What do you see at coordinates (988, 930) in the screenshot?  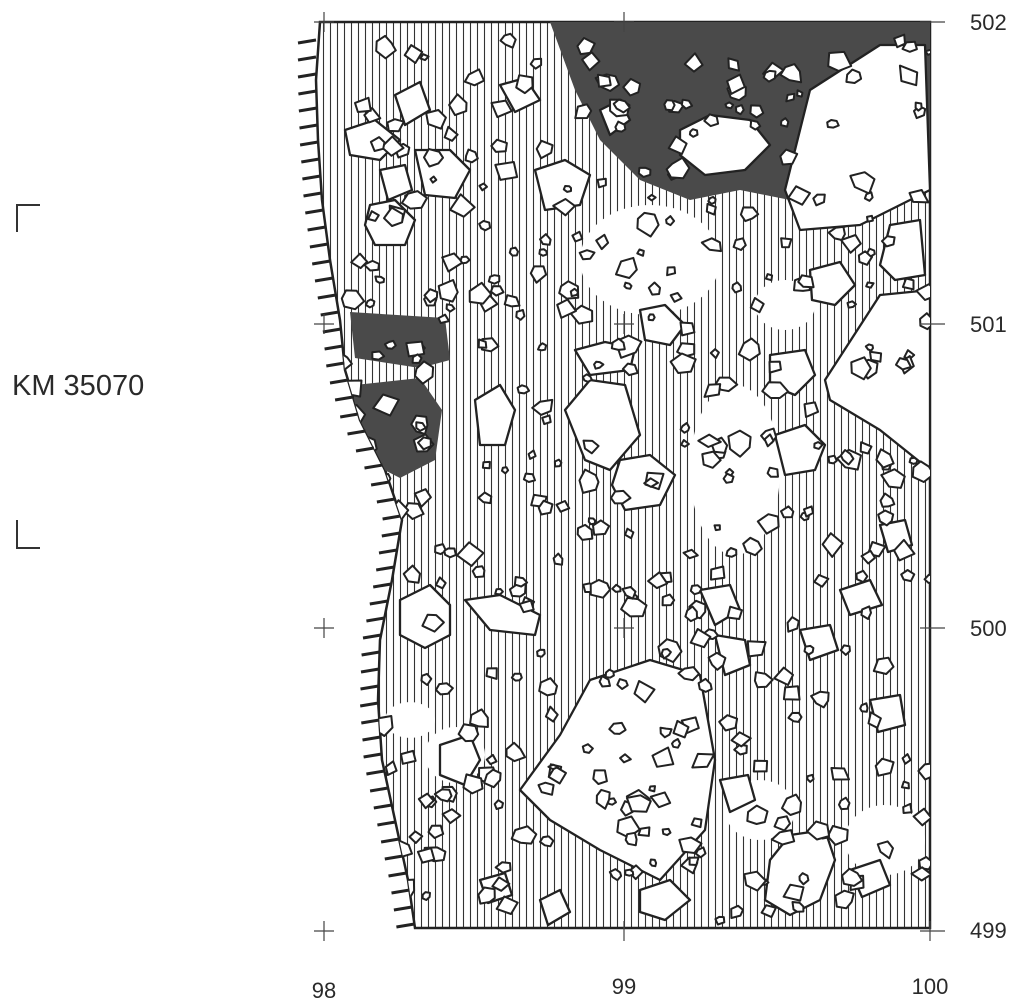 I see `y-label-499: 499` at bounding box center [988, 930].